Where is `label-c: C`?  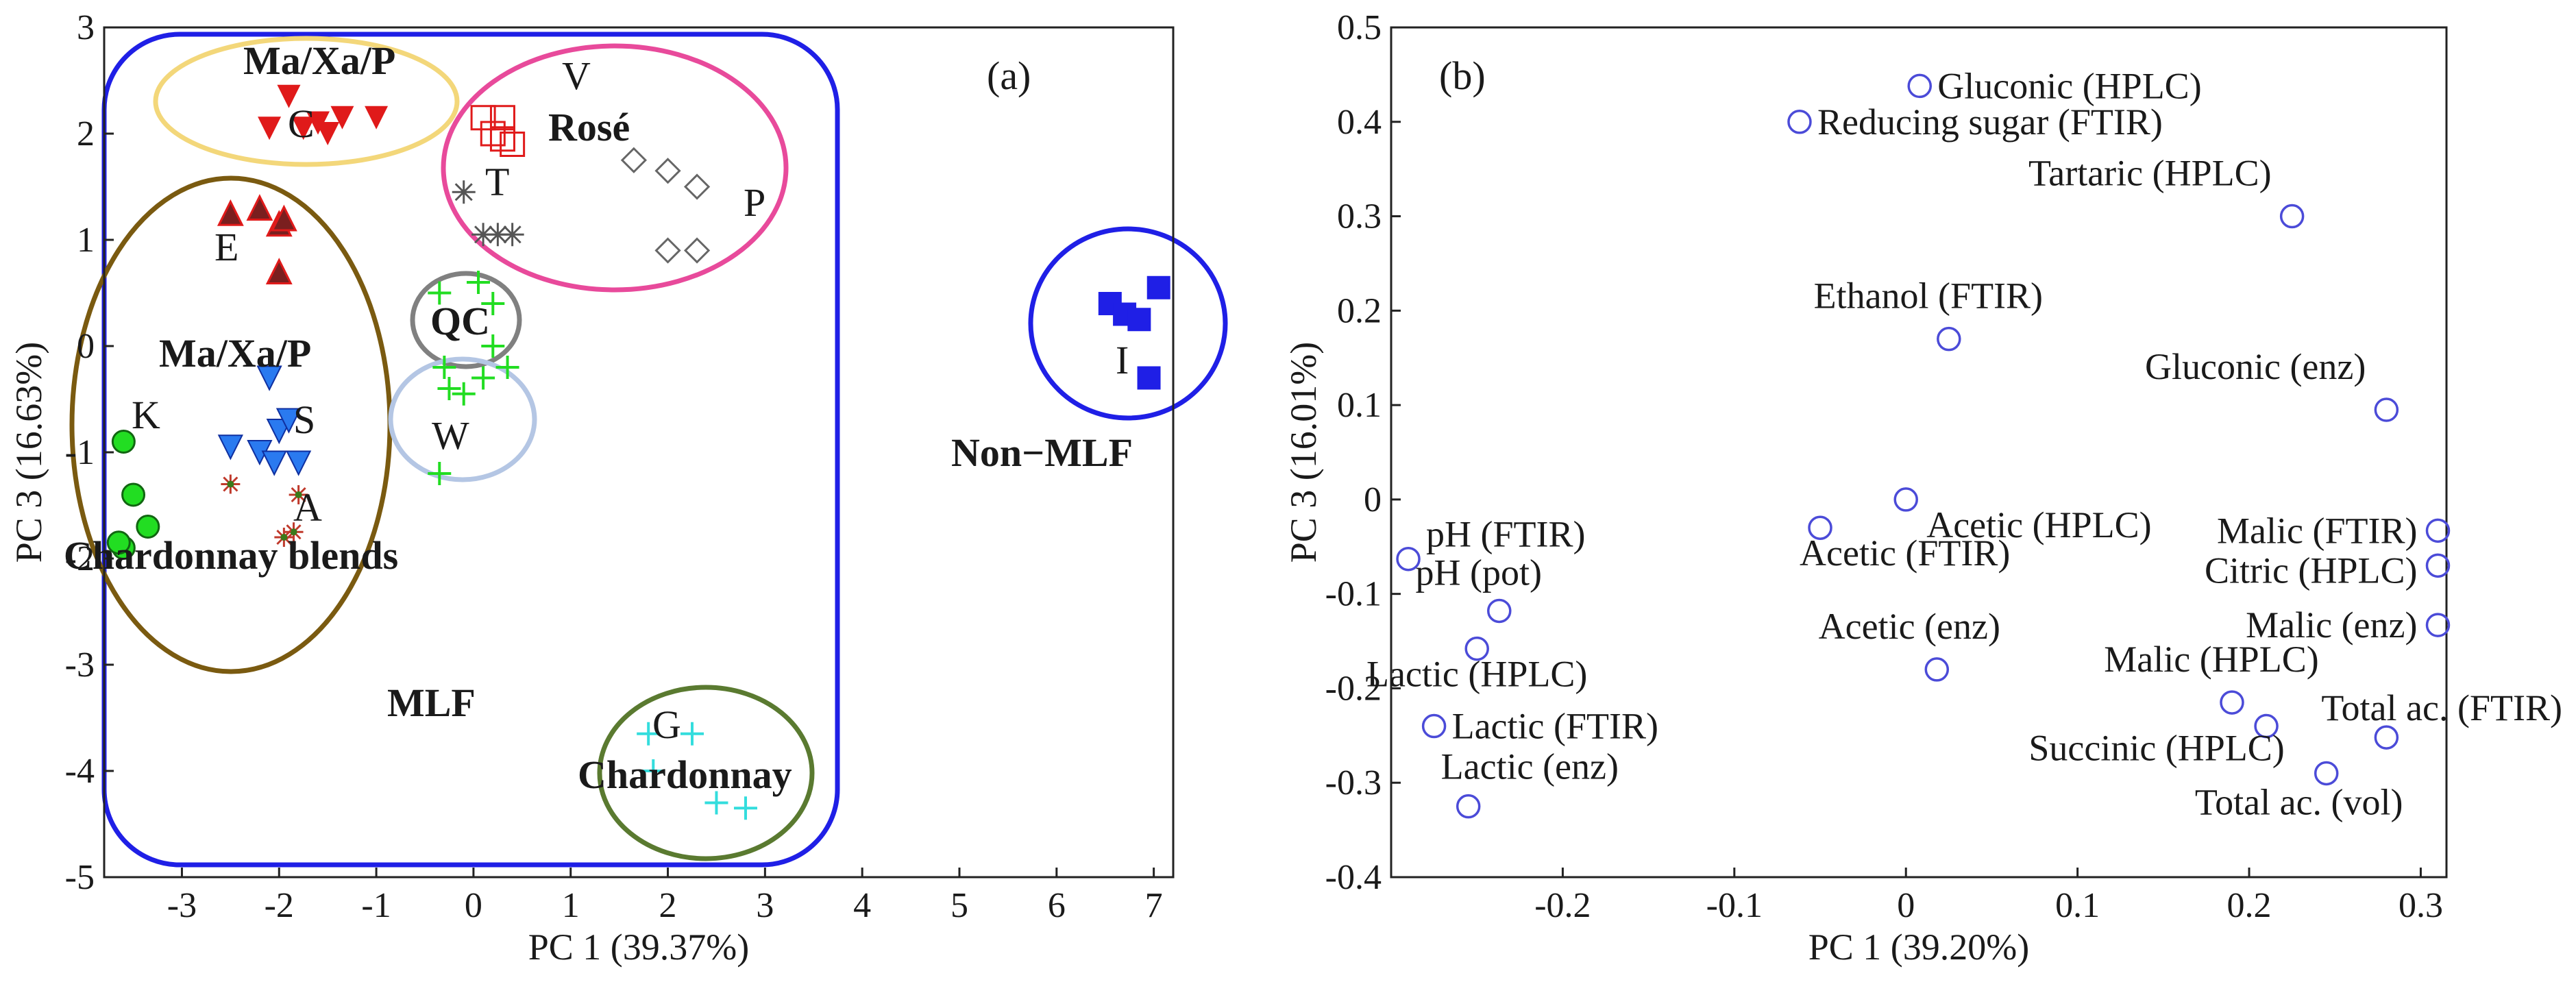
label-c: C is located at coordinates (302, 123).